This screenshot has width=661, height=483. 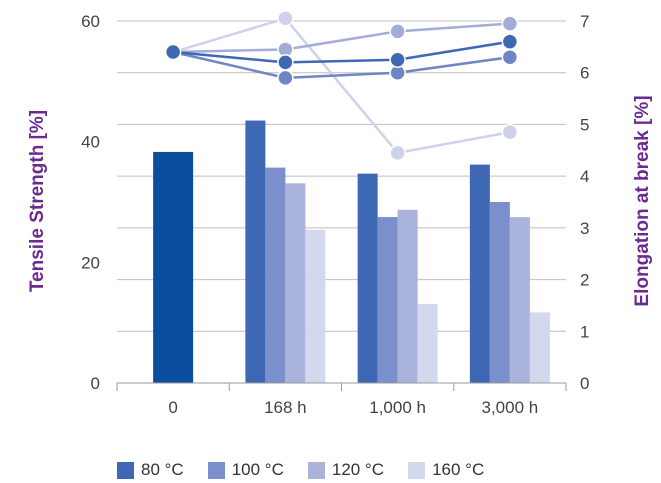 What do you see at coordinates (584, 280) in the screenshot?
I see `right-tick-label: 2` at bounding box center [584, 280].